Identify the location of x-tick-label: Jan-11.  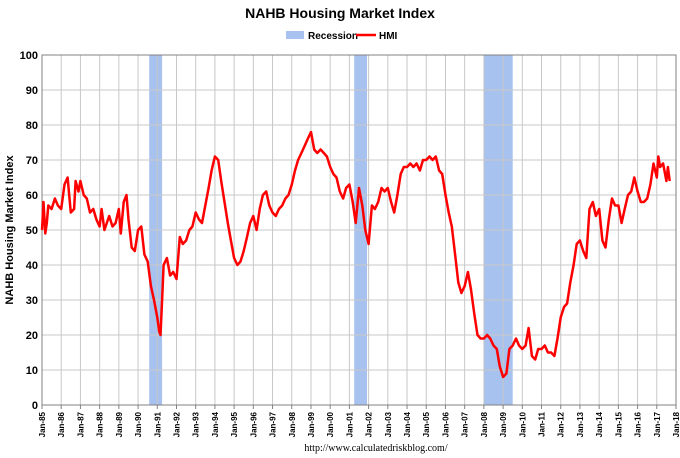
(542, 423).